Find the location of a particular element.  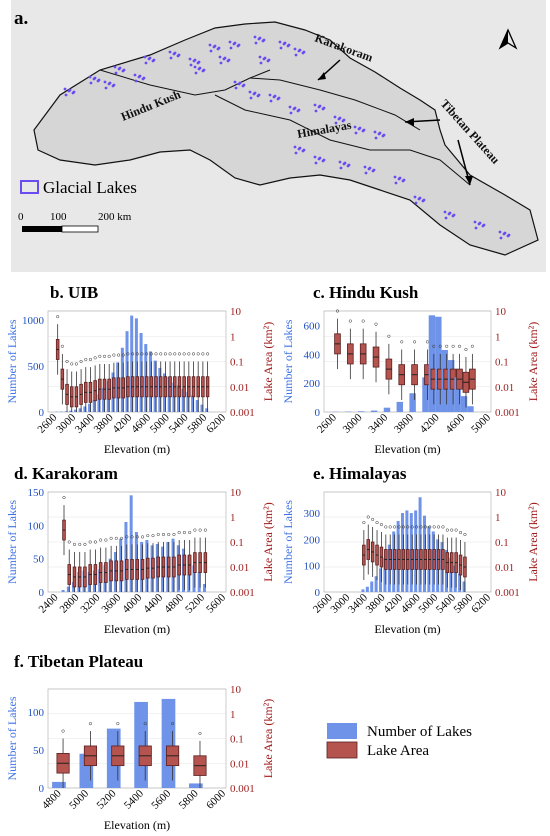

north-arrow-icon is located at coordinates (508, 39).